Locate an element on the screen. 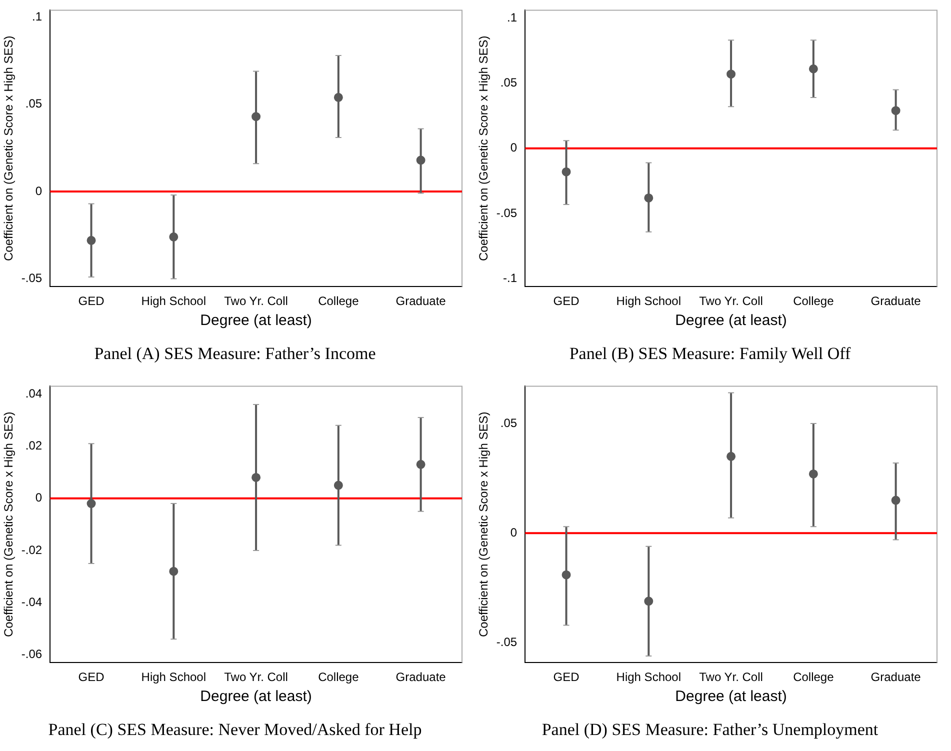 Image resolution: width=951 pixels, height=751 pixels. y-tick-label: -.1 is located at coordinates (510, 278).